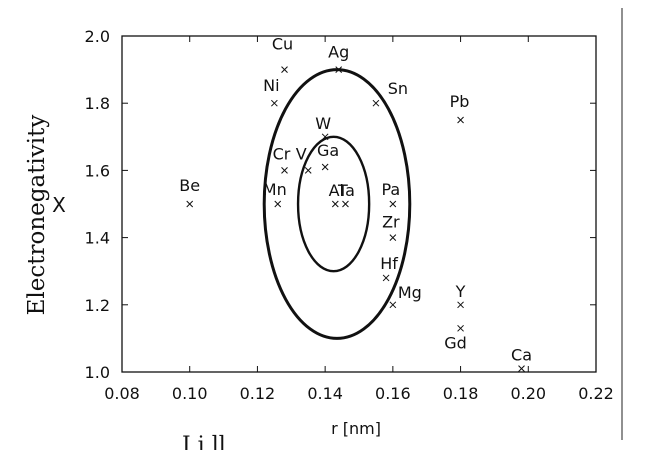 The height and width of the screenshot is (450, 652). I want to click on data-point-gd: Gd, so click(455, 338).